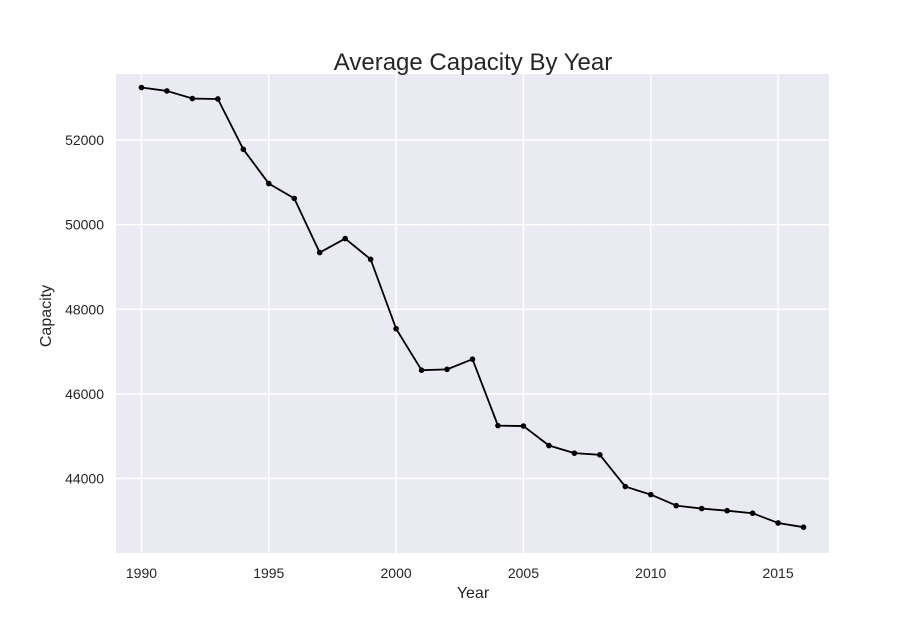 Image resolution: width=921 pixels, height=633 pixels. I want to click on y-tick-label: 44000, so click(84, 479).